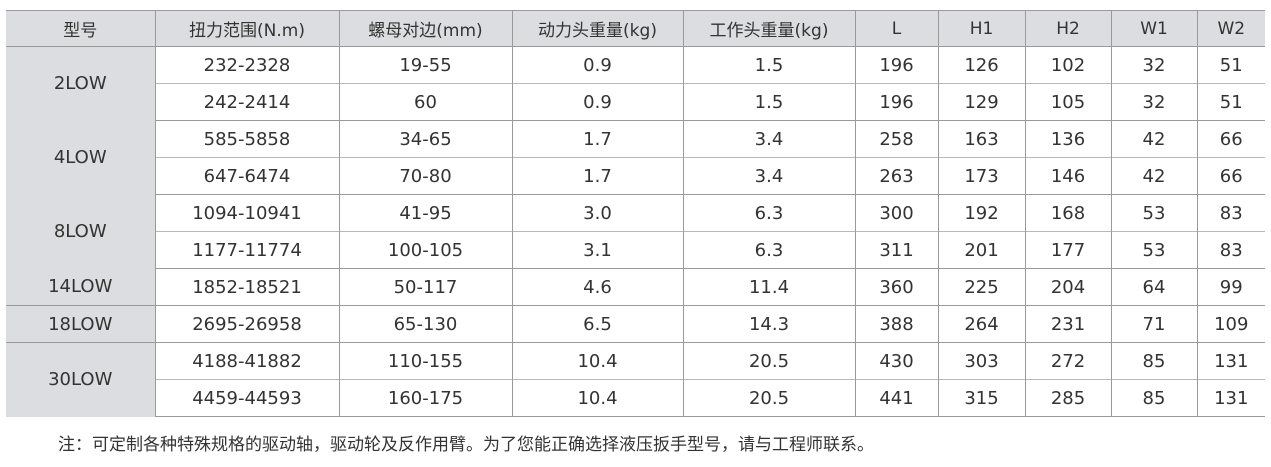 The image size is (1271, 467). What do you see at coordinates (81, 157) in the screenshot?
I see `cell-model: 4LOW` at bounding box center [81, 157].